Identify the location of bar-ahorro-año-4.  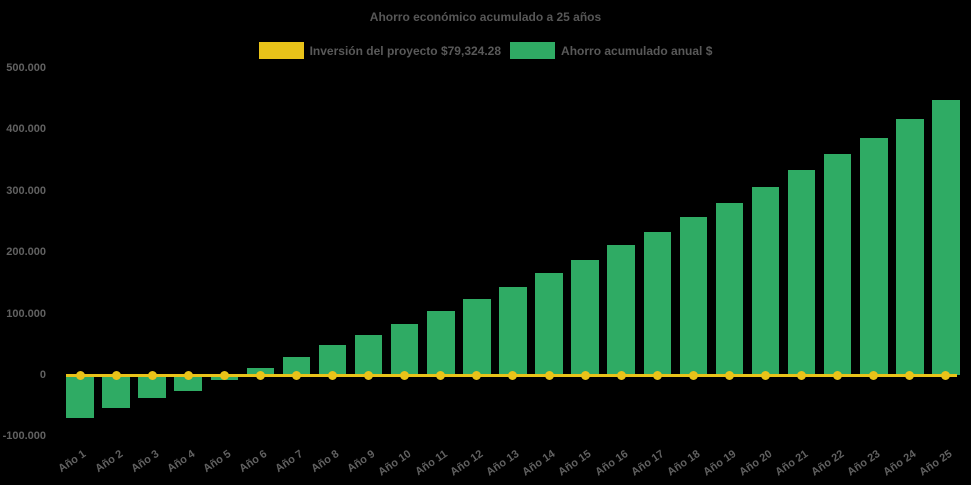
(188, 383).